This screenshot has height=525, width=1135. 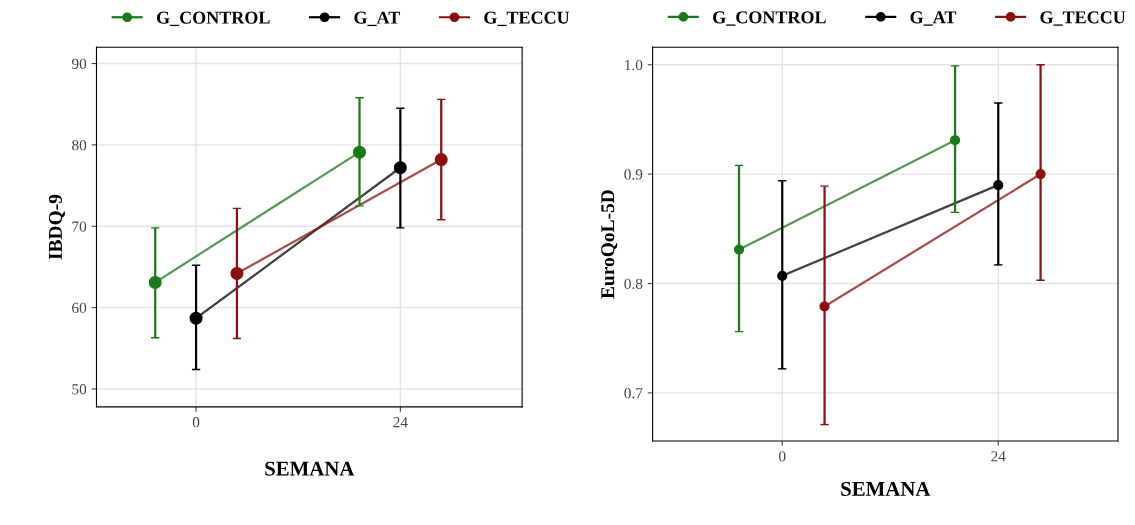 What do you see at coordinates (79, 389) in the screenshot?
I see `y-tick-label: 50` at bounding box center [79, 389].